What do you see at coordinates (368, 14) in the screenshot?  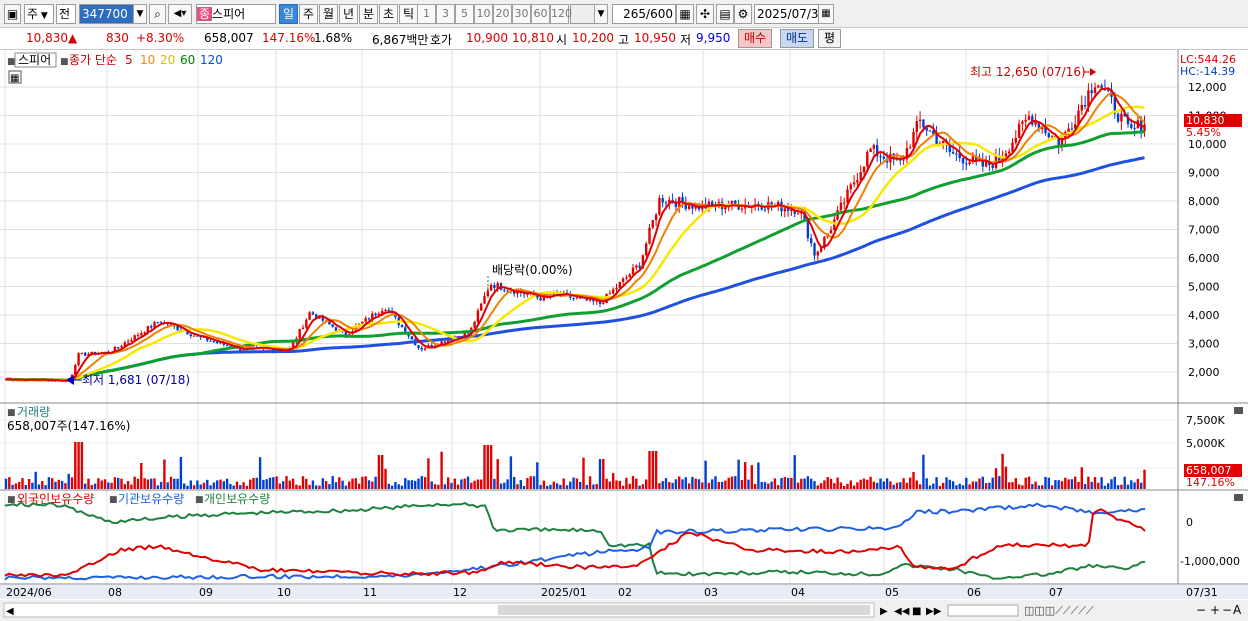 I see `period-button-4: 분` at bounding box center [368, 14].